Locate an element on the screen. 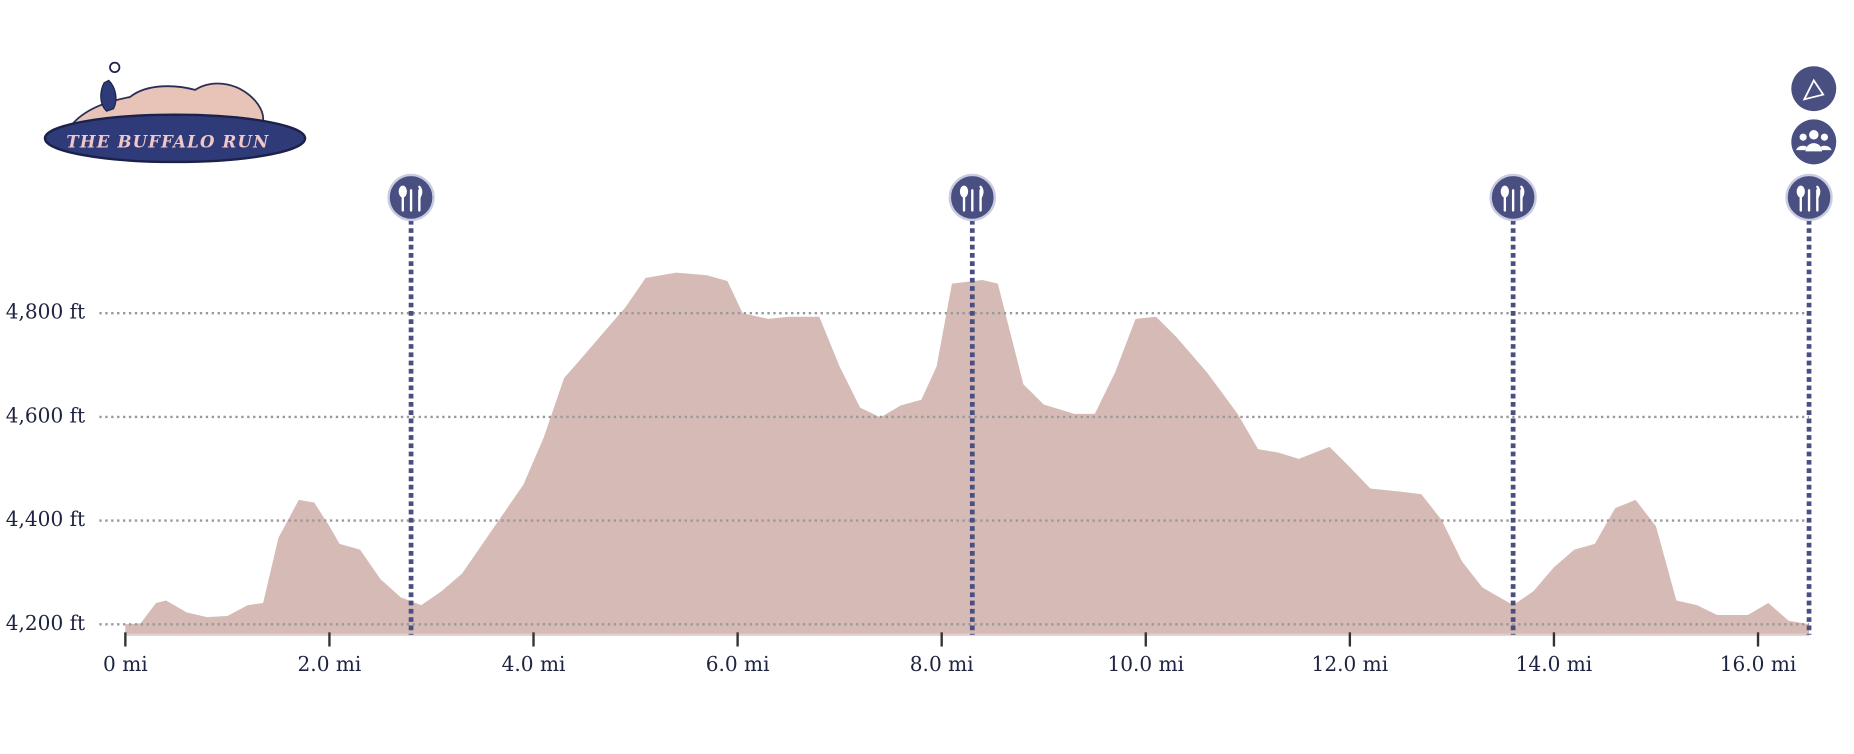 Image resolution: width=1854 pixels, height=754 pixels. side-buttons is located at coordinates (1814, 115).